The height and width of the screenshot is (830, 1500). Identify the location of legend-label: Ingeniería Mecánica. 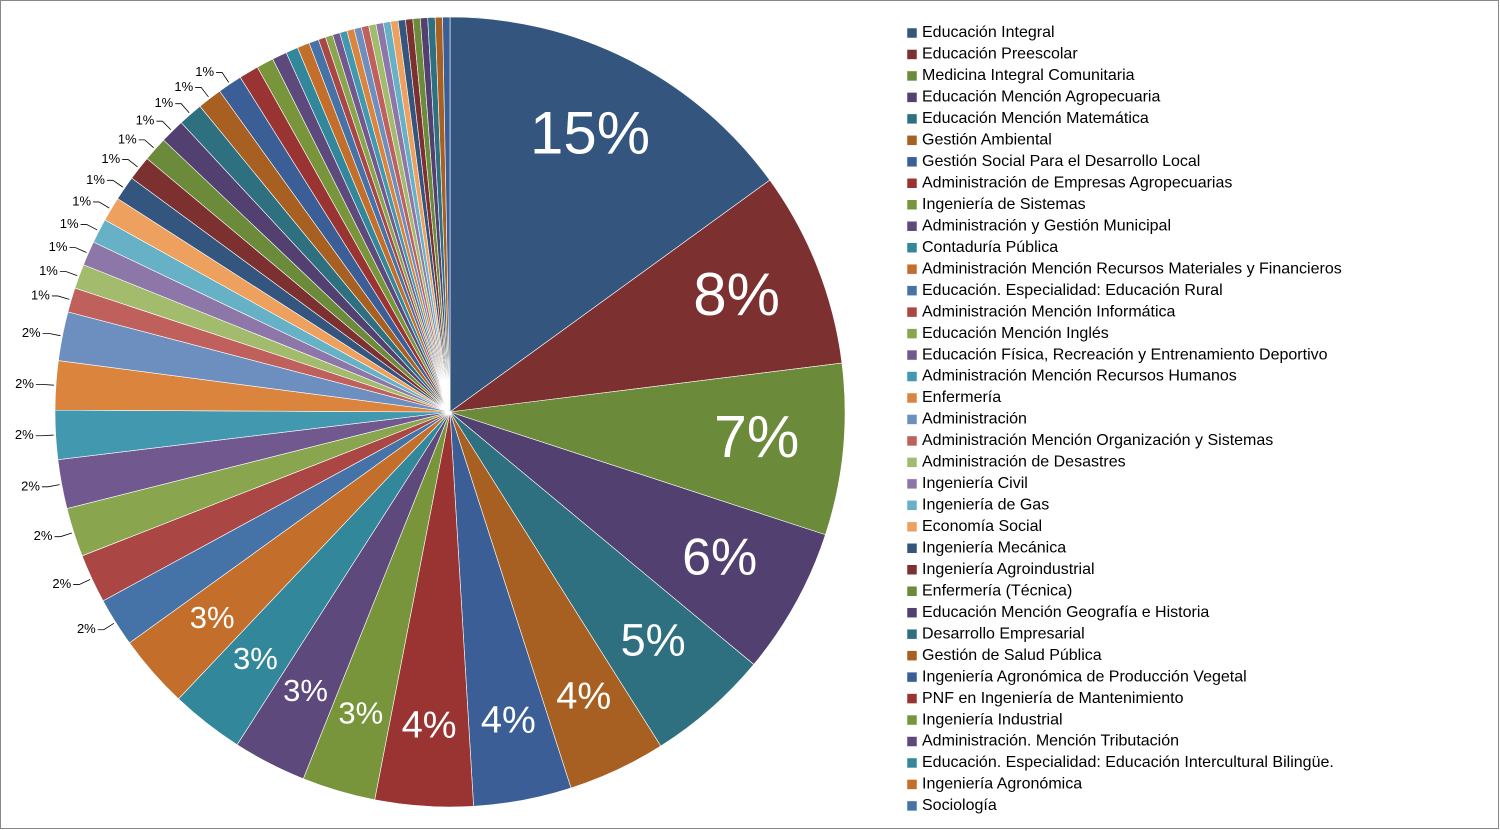
(994, 547).